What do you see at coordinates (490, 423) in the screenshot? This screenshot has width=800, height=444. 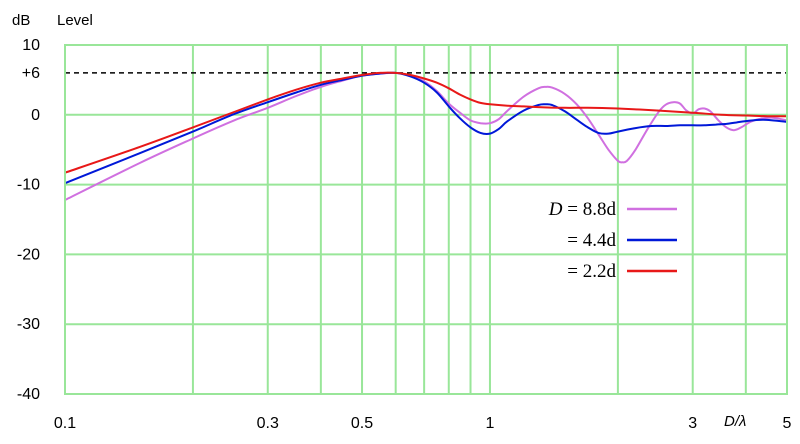 I see `x-tick-label: 1` at bounding box center [490, 423].